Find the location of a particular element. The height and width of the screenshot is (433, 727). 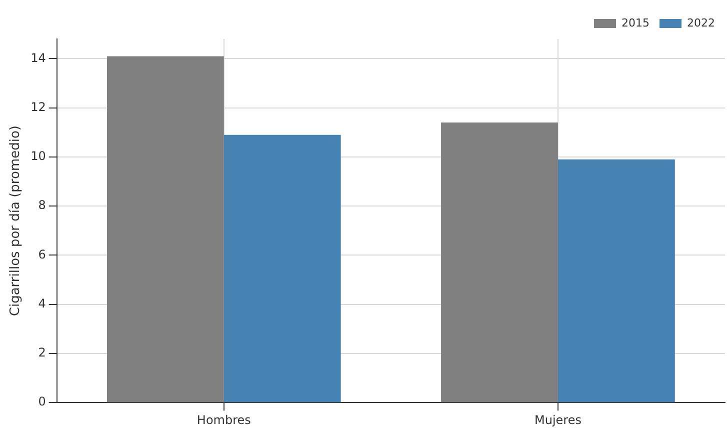

y-tick-label: 12 is located at coordinates (38, 107).